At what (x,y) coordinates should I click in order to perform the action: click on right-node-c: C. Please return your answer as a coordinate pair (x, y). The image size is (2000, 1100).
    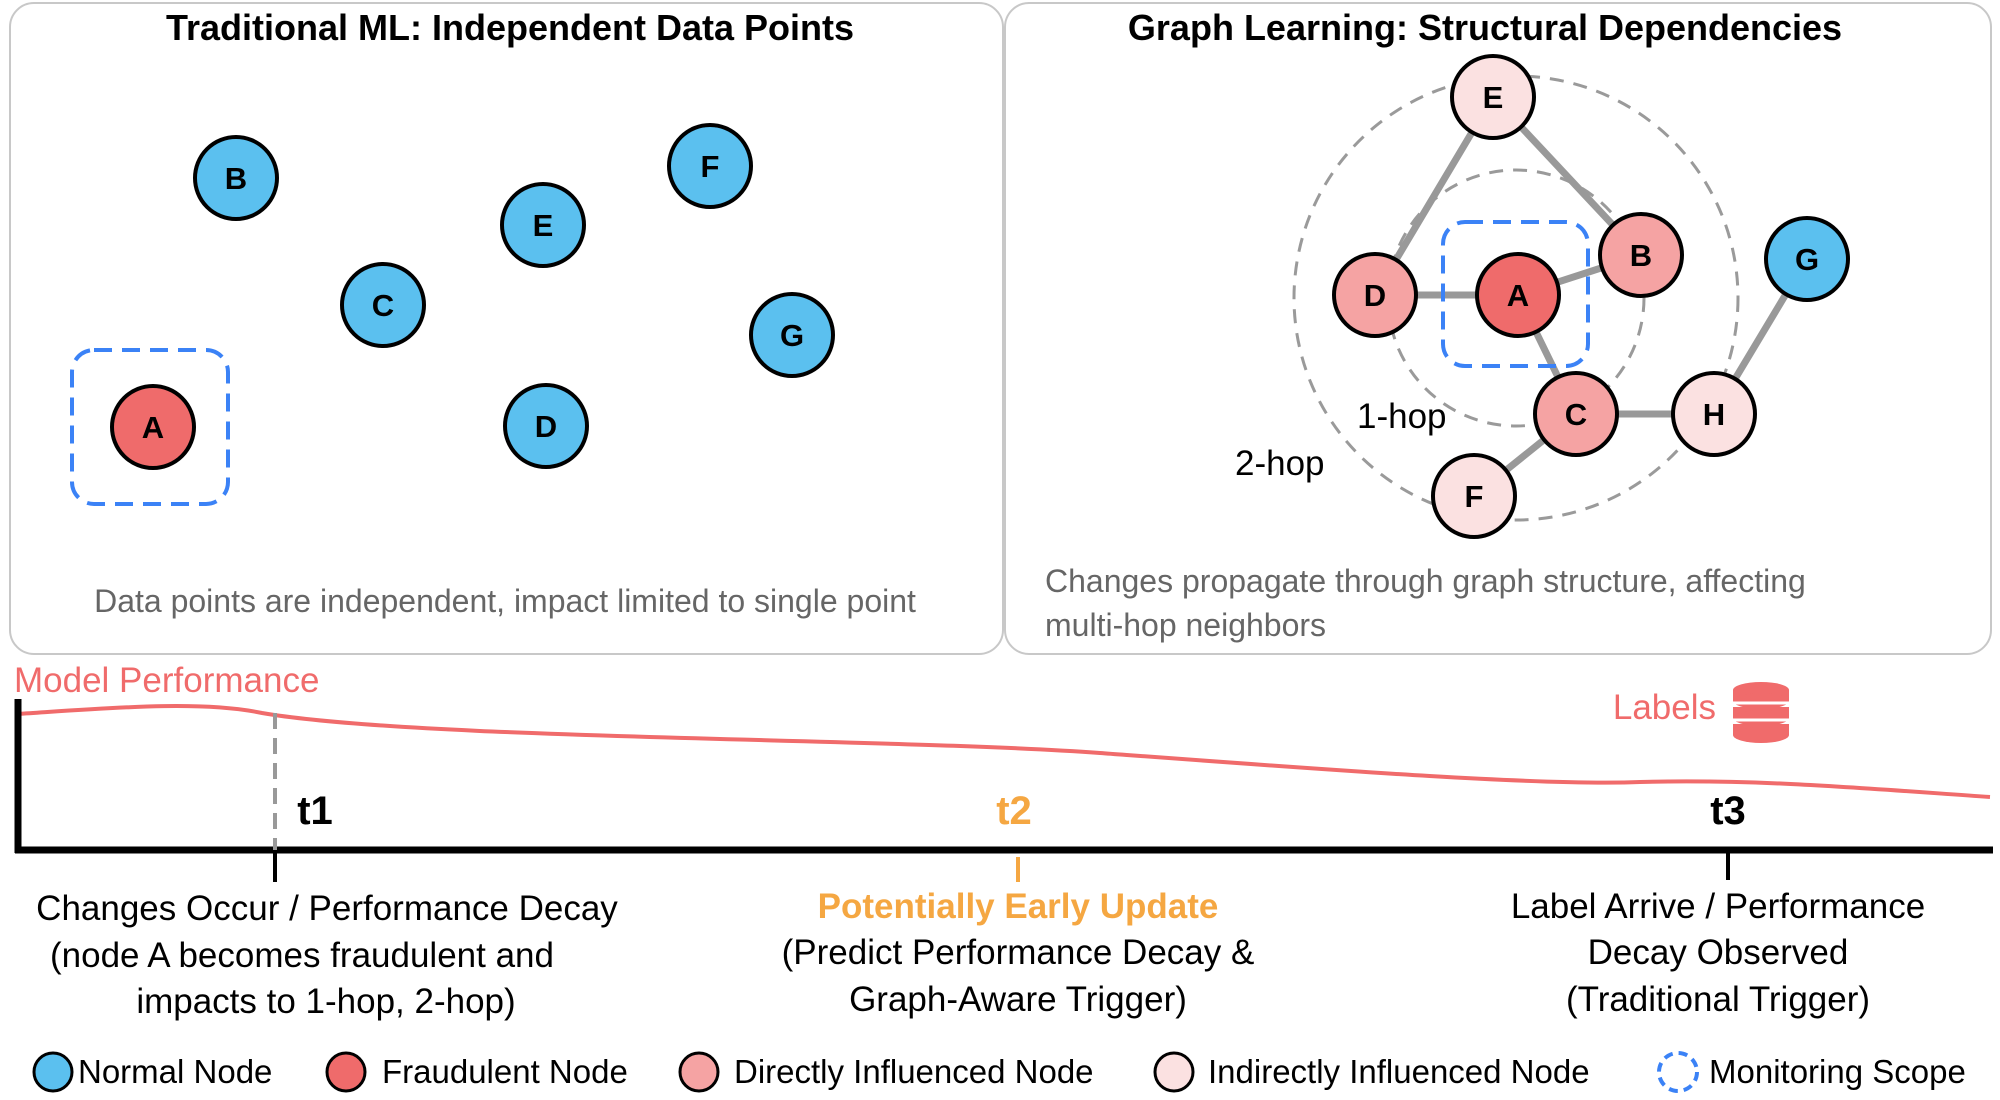
    Looking at the image, I should click on (1576, 414).